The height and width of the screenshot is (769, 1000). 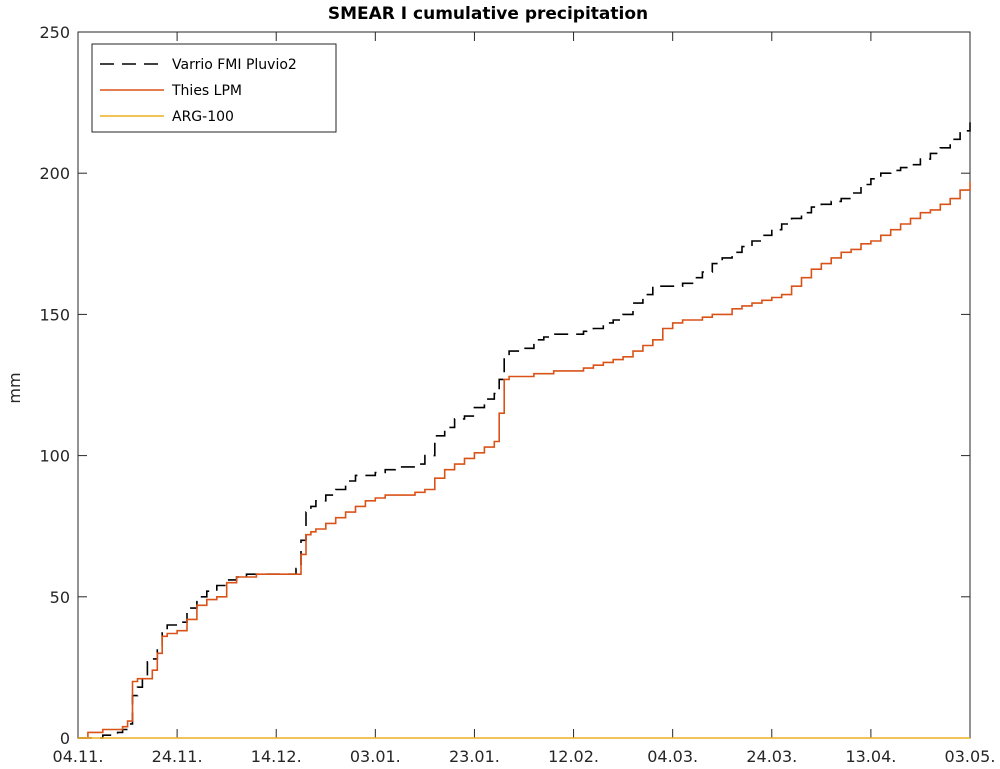 I want to click on x-tick-label: 03.05., so click(x=970, y=756).